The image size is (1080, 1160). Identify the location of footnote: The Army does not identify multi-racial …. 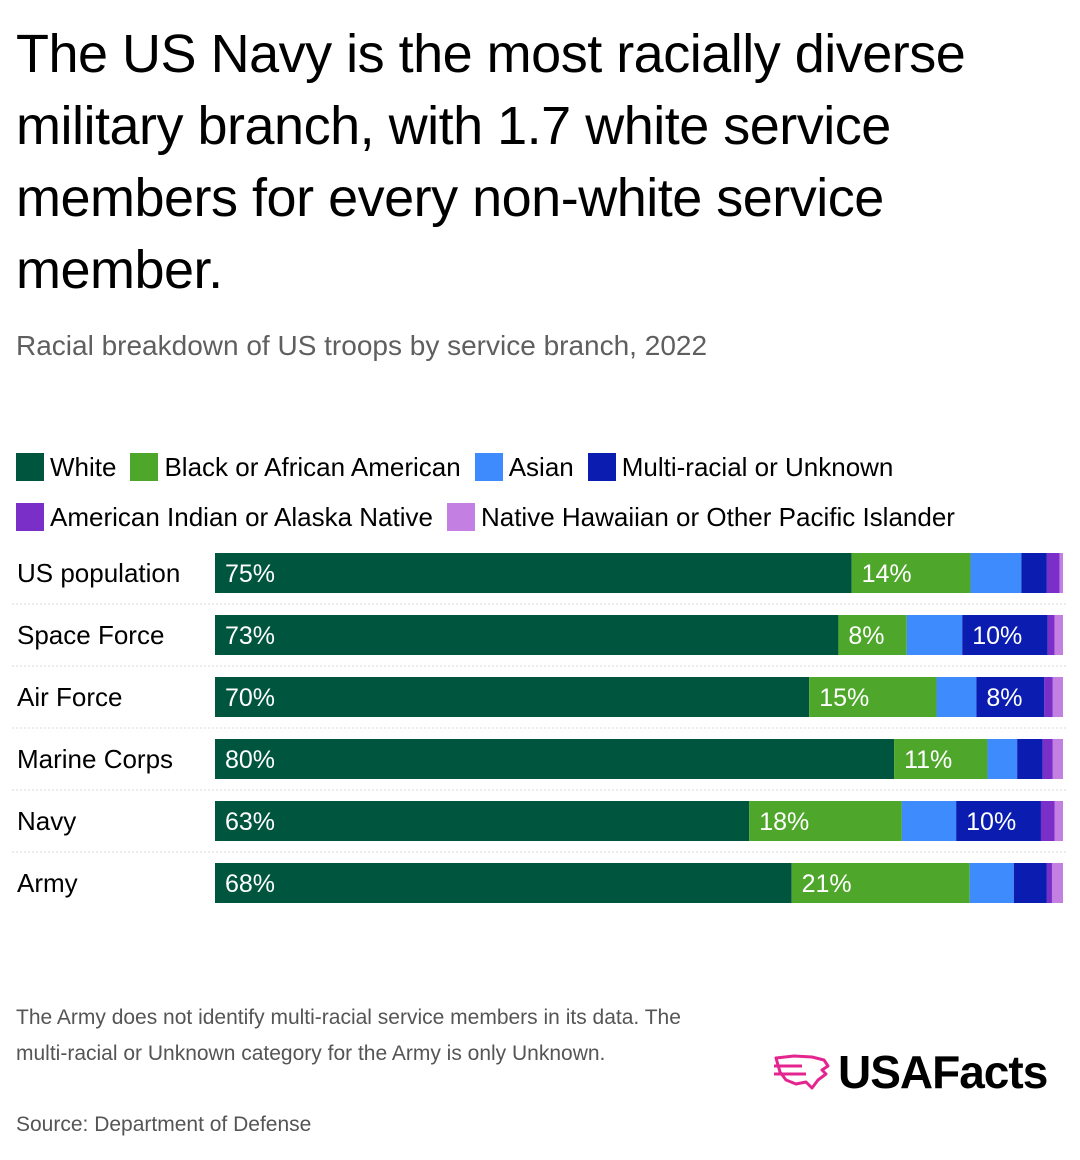
(348, 1035).